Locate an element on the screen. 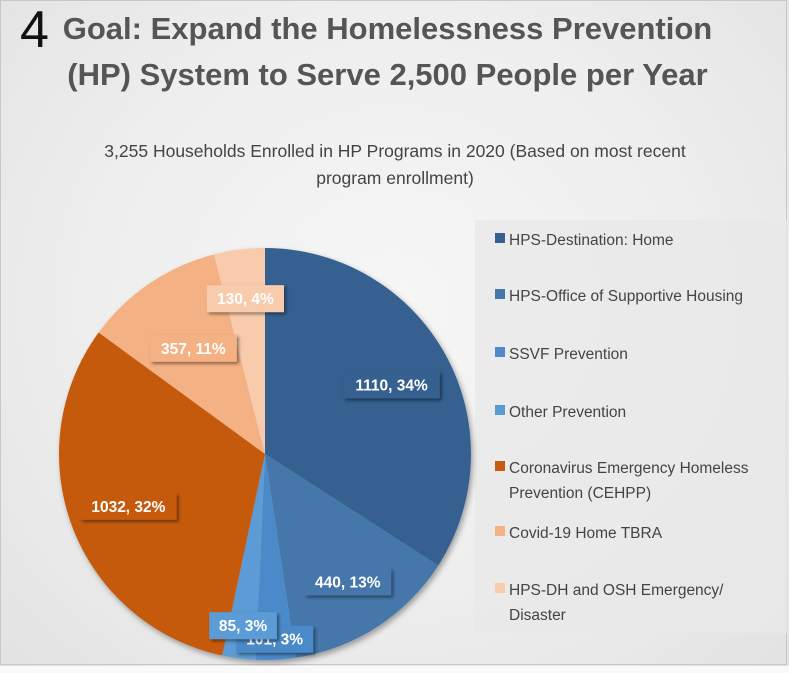  data-label-text: 130, 4% is located at coordinates (245, 299).